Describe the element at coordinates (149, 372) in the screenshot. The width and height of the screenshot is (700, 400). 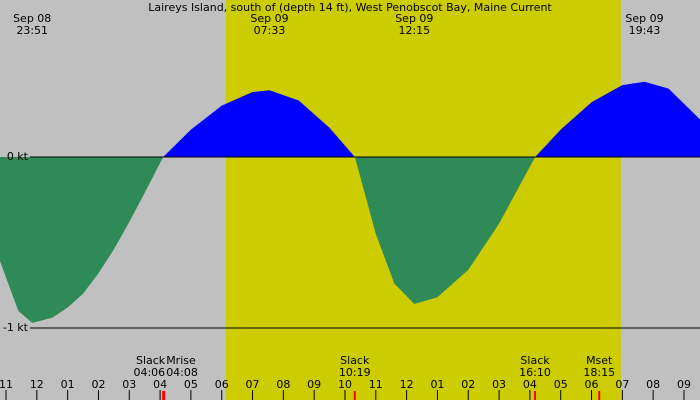
I see `event-time: 04:06` at that location.